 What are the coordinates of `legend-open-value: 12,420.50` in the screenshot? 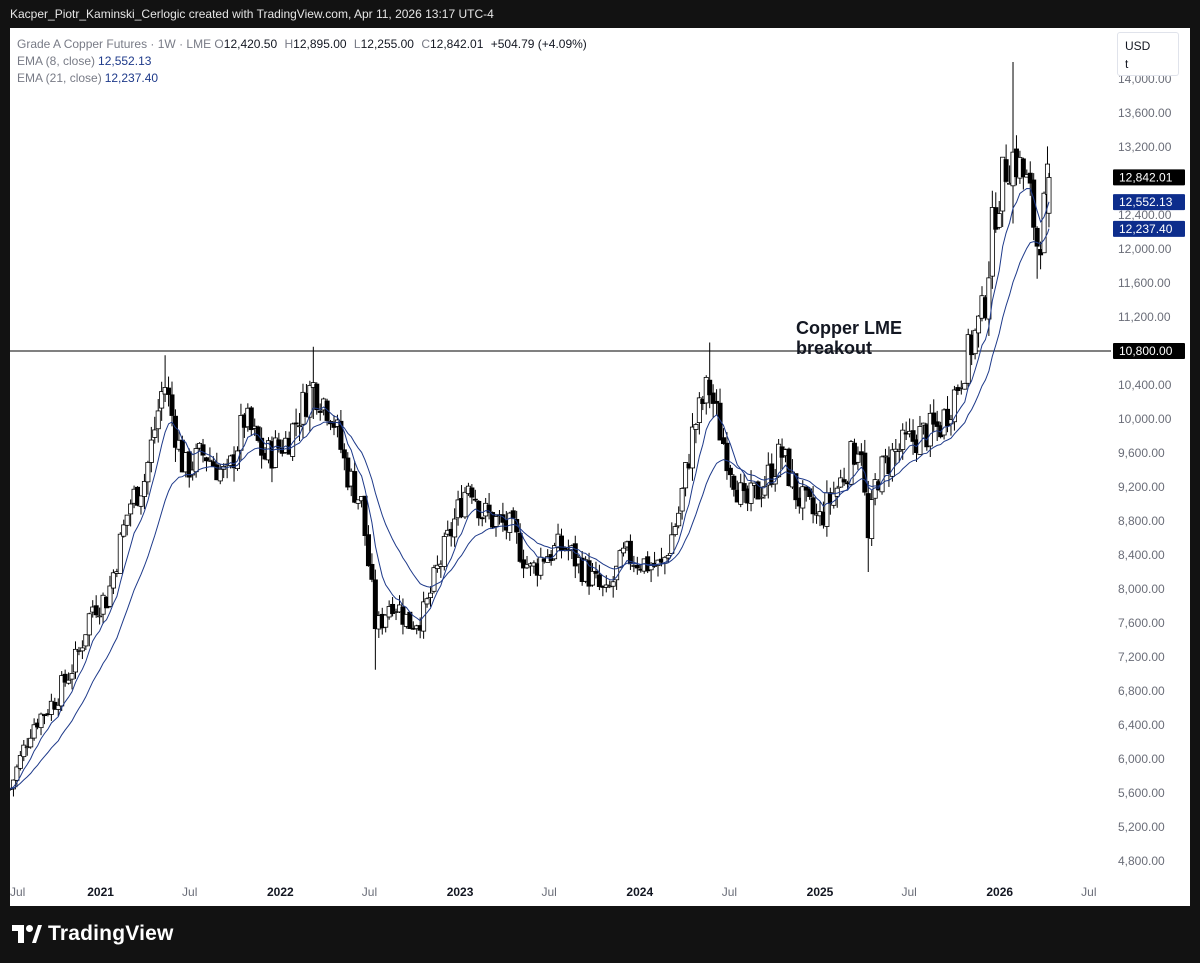 It's located at (250, 44).